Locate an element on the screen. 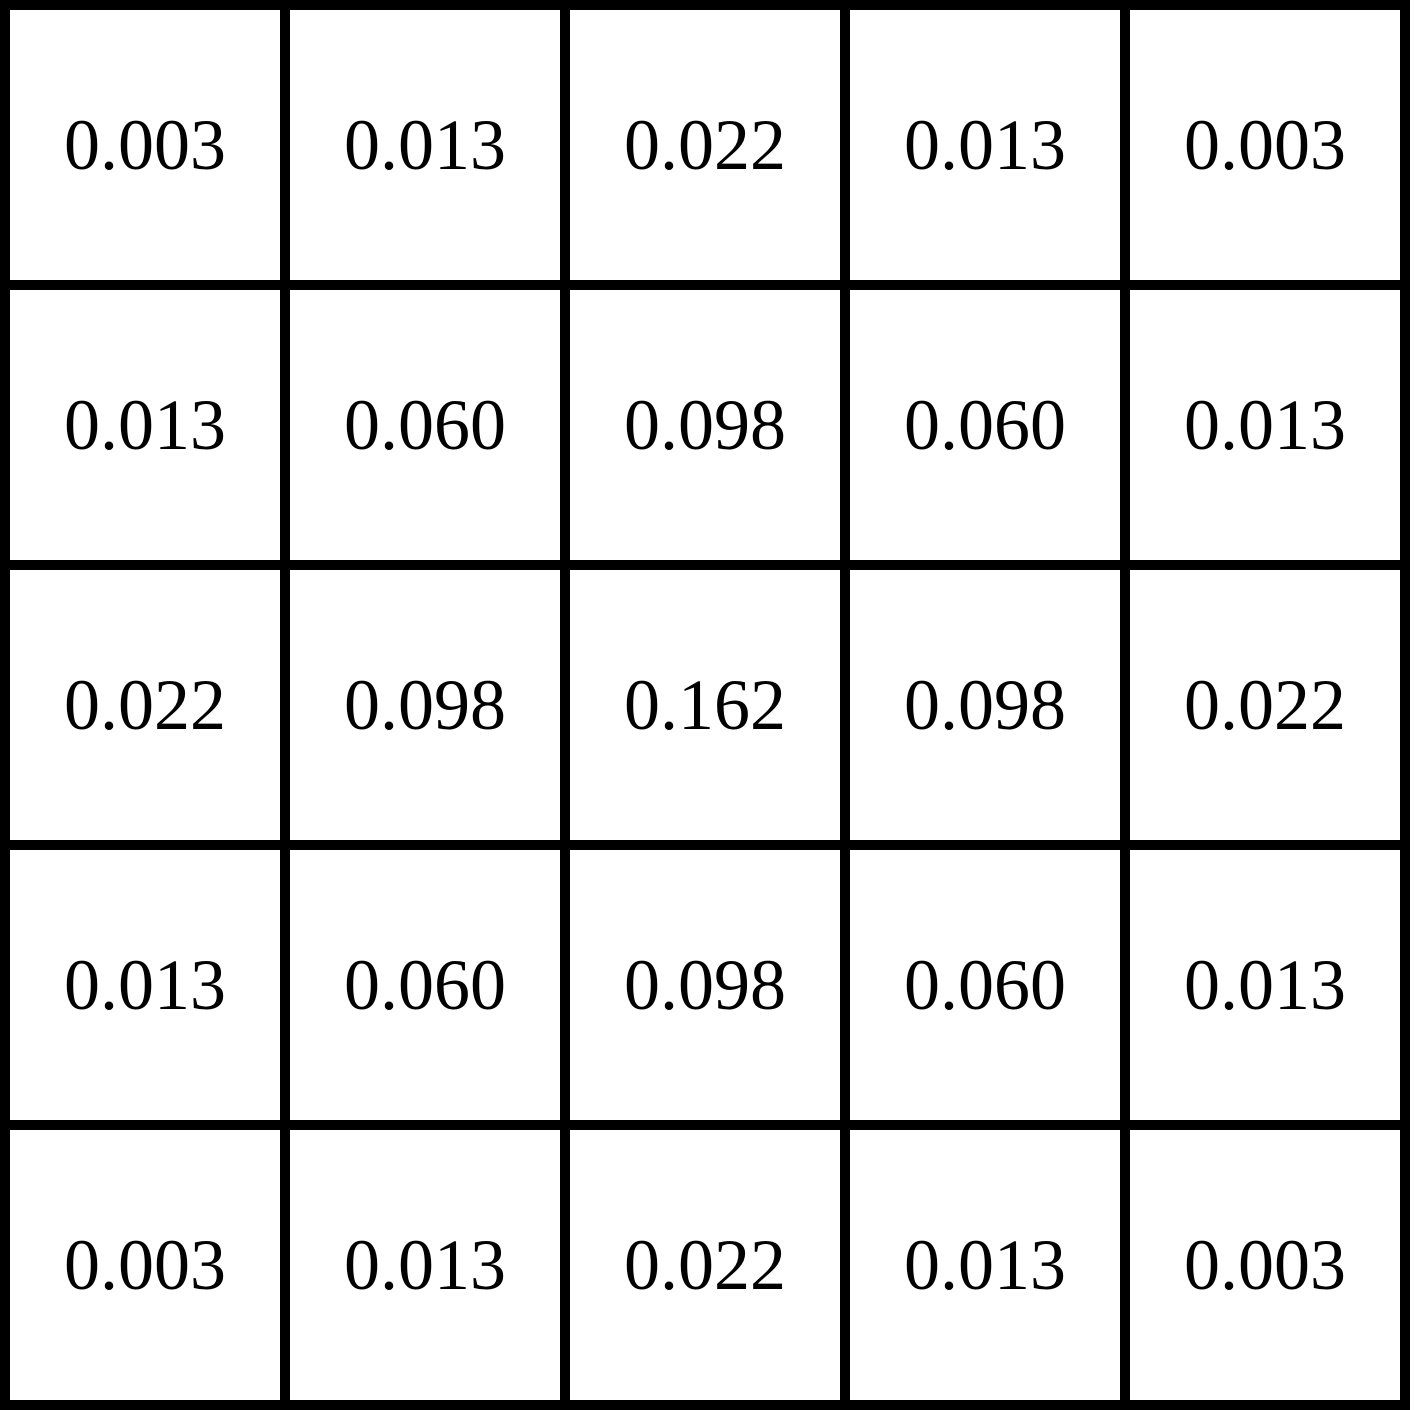 Image resolution: width=1414 pixels, height=1410 pixels. kernel-cell-r1-c1: 0.003 is located at coordinates (145, 145).